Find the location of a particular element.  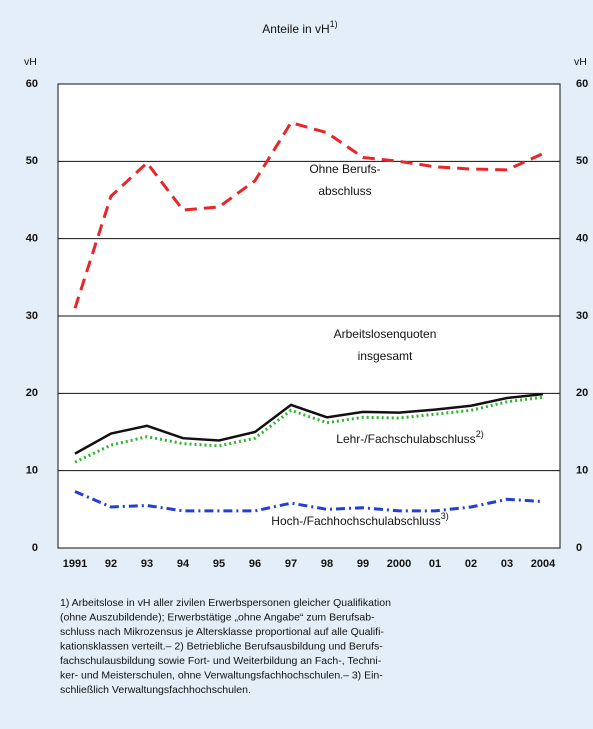

y-tick-label-right: 40 is located at coordinates (582, 239).